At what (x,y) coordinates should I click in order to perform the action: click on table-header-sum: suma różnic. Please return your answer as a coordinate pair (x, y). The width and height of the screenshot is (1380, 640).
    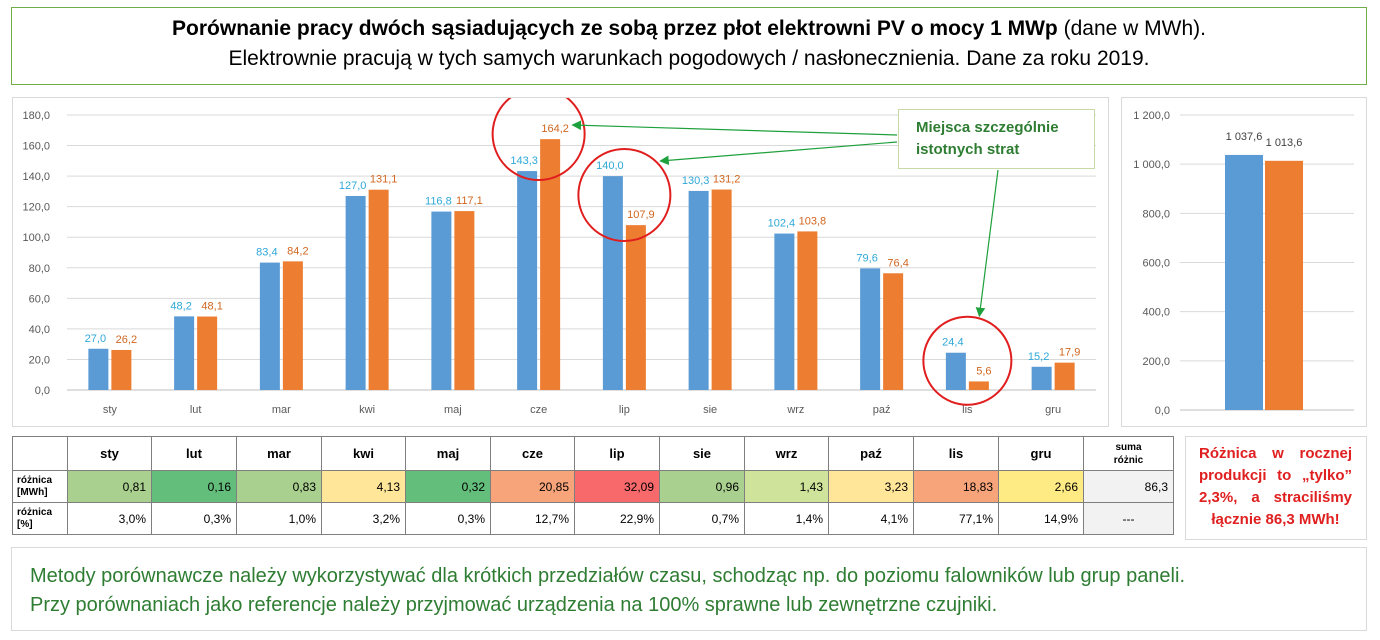
    Looking at the image, I should click on (1128, 453).